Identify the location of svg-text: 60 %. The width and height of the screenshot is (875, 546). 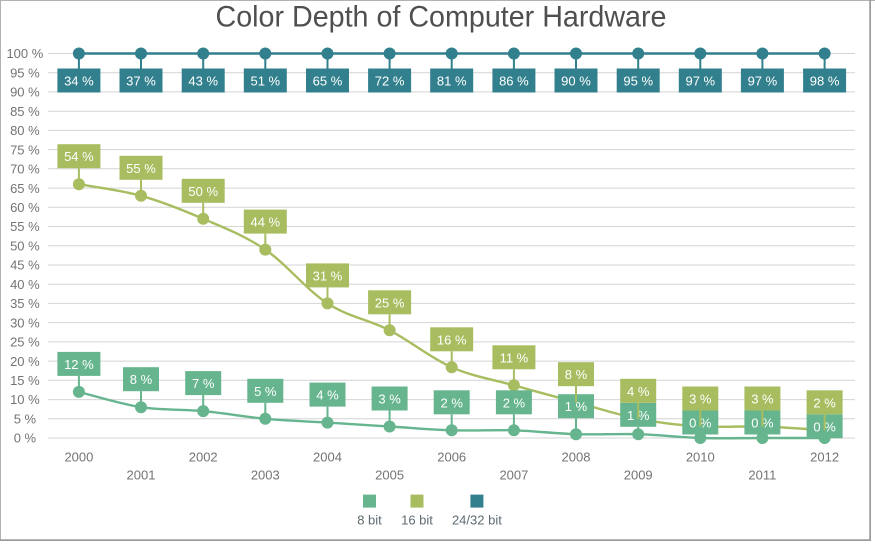
(25, 207).